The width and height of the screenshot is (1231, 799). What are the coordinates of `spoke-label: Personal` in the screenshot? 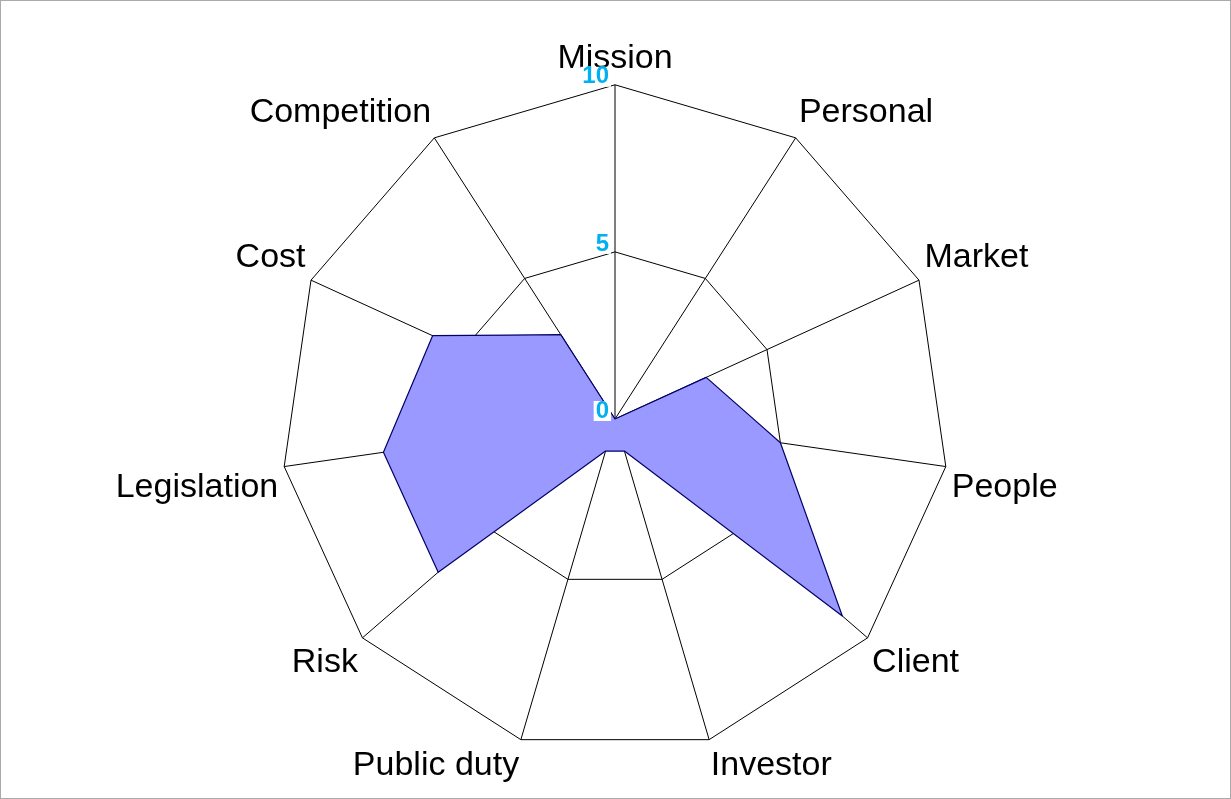 It's located at (866, 109).